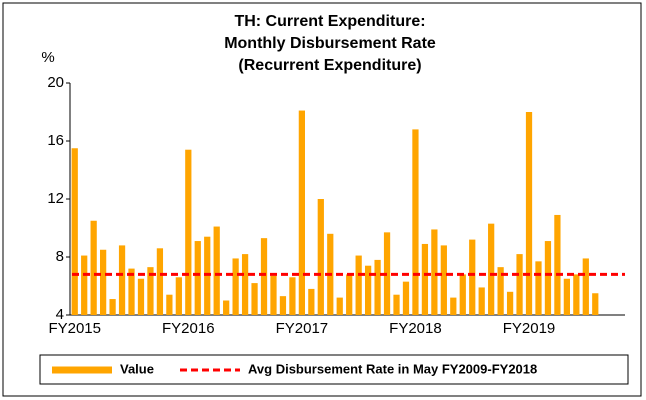  What do you see at coordinates (188, 328) in the screenshot?
I see `x-tick-label: FY2016` at bounding box center [188, 328].